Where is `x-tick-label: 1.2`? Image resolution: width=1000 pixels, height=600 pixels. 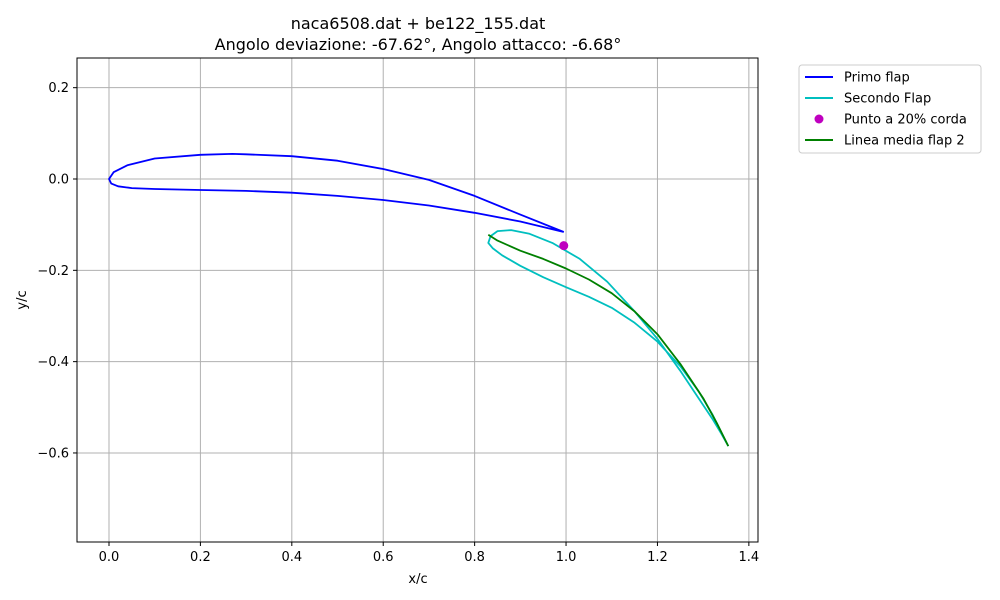 x-tick-label: 1.2 is located at coordinates (657, 557).